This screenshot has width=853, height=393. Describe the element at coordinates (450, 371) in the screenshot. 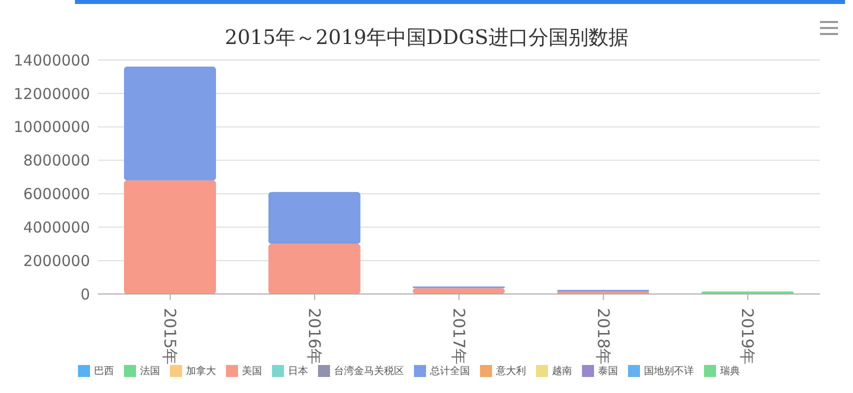

I see `legend-label: 总计全国` at that location.